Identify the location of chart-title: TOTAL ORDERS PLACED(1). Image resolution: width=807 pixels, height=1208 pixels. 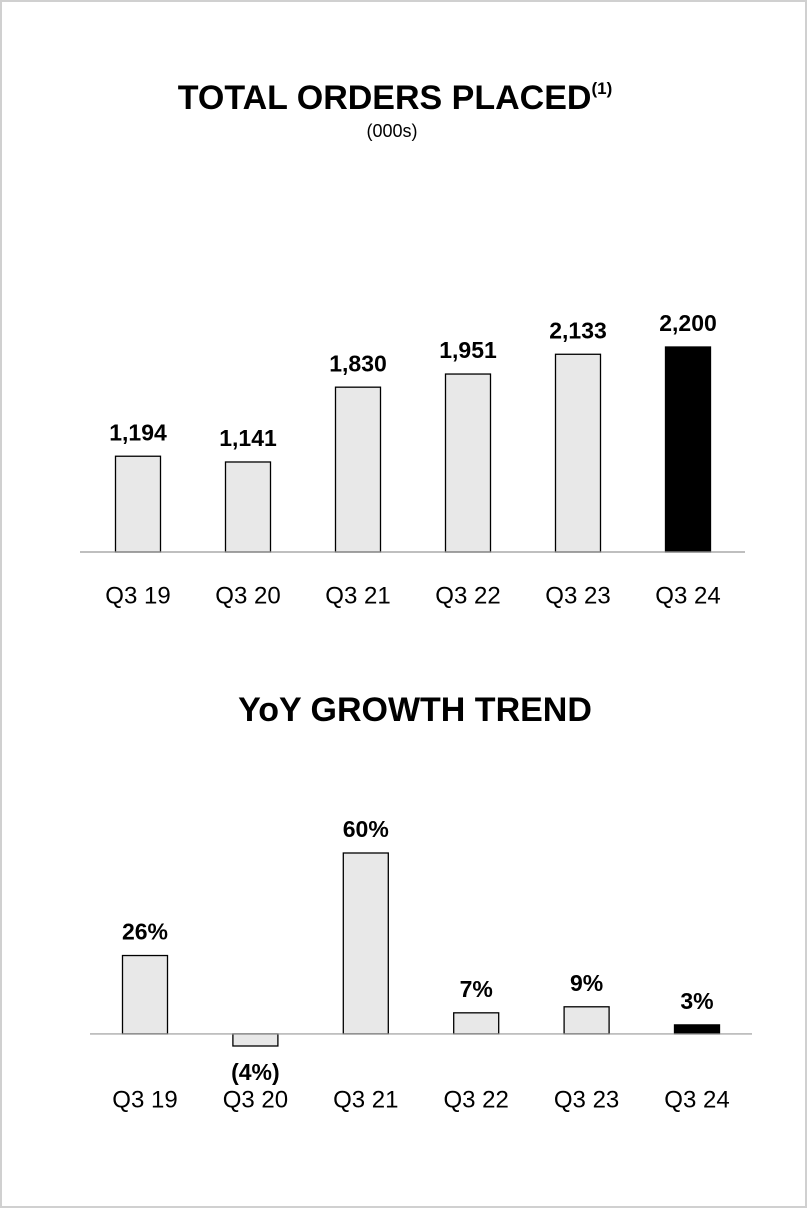
(395, 98).